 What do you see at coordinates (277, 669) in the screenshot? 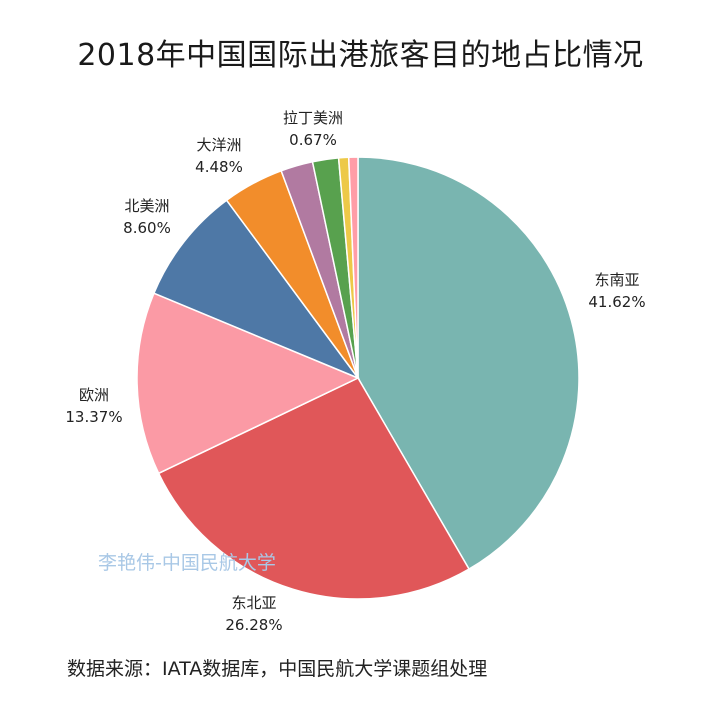
I see `source-note: 数据来源：IATA数据库，中国民航大学课题组处理` at bounding box center [277, 669].